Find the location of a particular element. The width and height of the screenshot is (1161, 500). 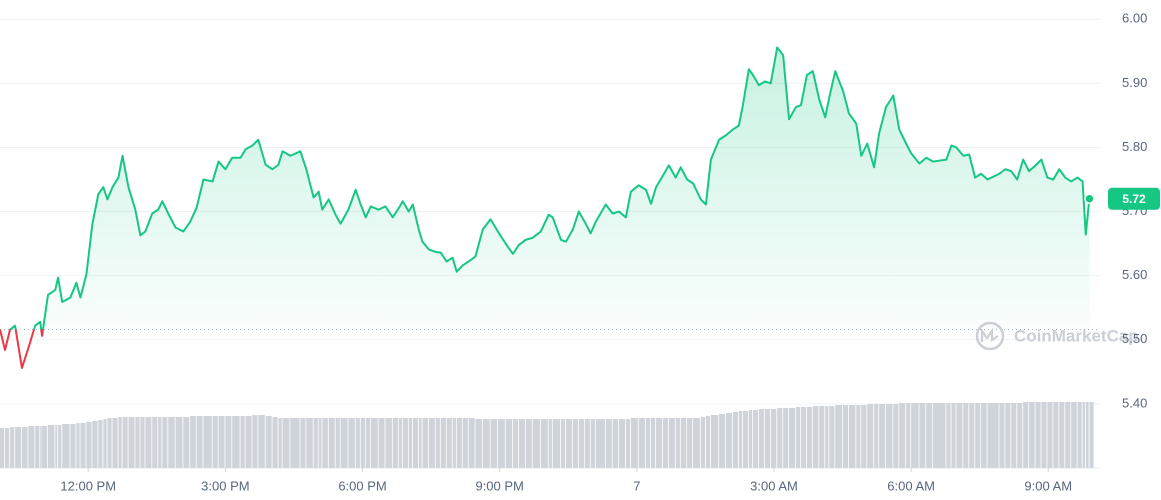

watermark-text: CoinMarketCap is located at coordinates (1076, 335).